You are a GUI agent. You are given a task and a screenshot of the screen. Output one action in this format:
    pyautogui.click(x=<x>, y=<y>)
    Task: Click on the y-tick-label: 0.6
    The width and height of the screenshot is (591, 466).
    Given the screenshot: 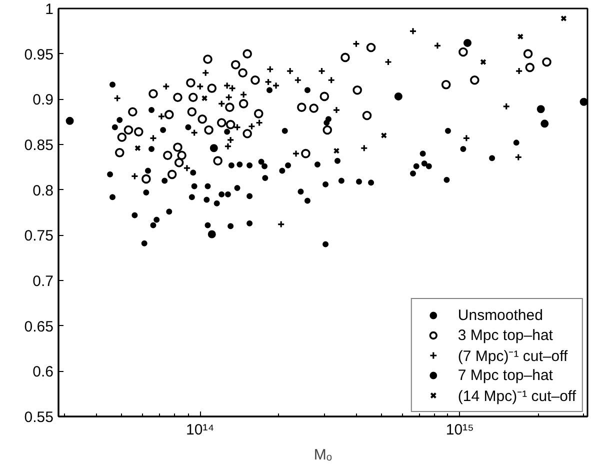 What is the action you would take?
    pyautogui.click(x=43, y=372)
    